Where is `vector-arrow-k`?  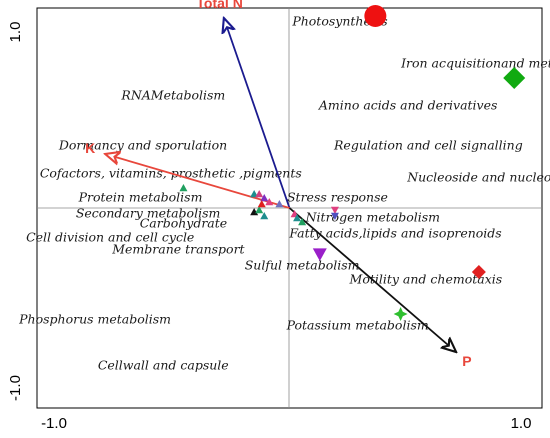 vector-arrow-k is located at coordinates (197, 181).